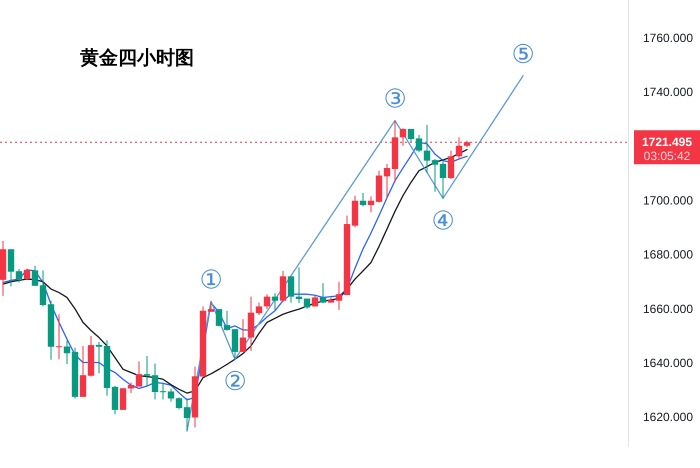  What do you see at coordinates (395, 99) in the screenshot?
I see `annotation: ③` at bounding box center [395, 99].